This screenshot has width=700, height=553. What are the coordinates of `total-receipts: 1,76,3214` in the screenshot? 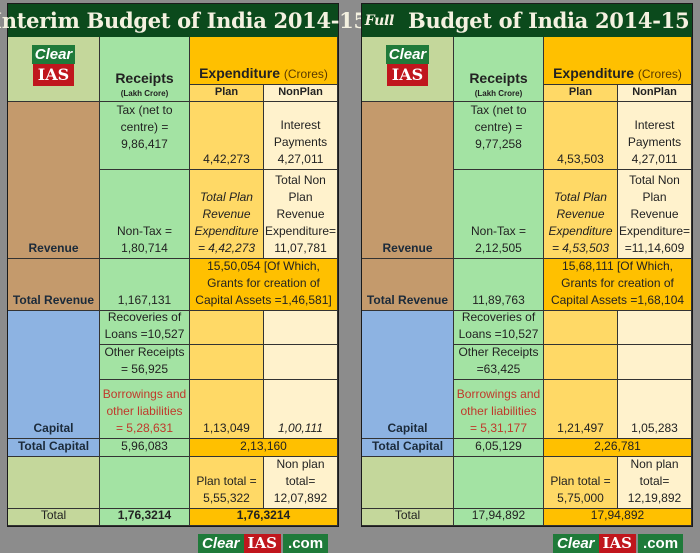 It's located at (145, 517).